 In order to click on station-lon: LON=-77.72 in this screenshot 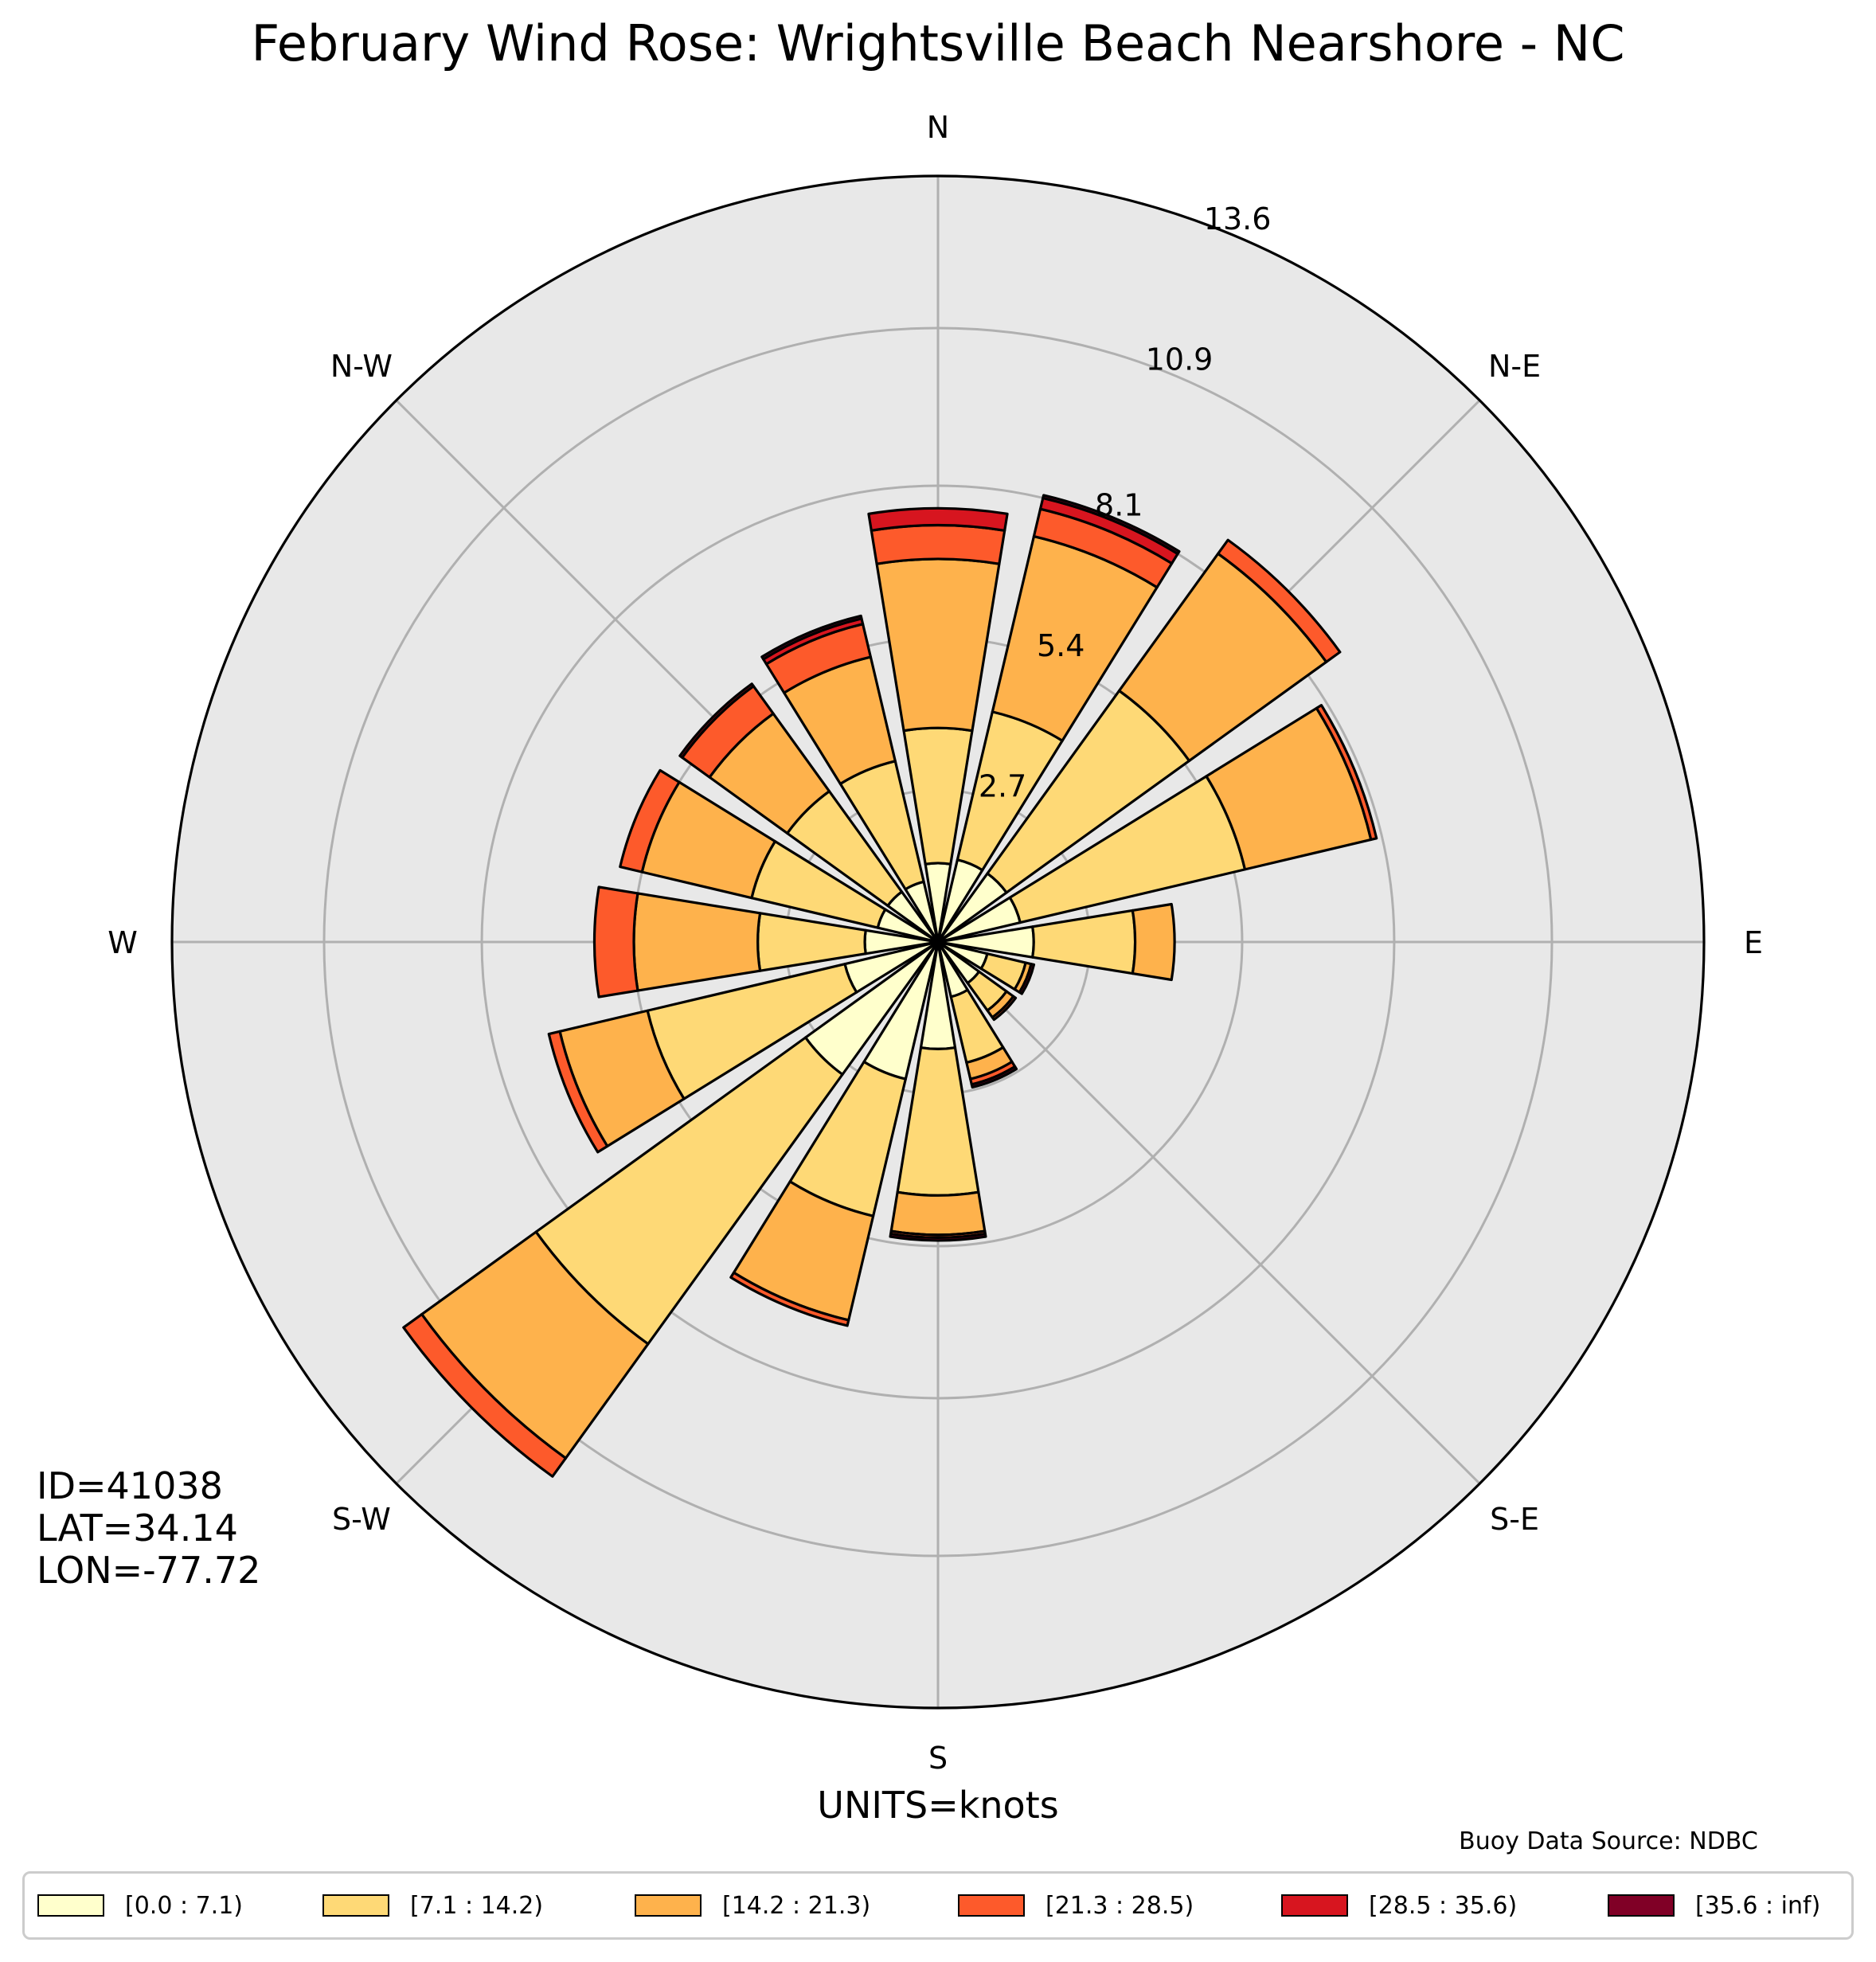, I will do `click(149, 1570)`.